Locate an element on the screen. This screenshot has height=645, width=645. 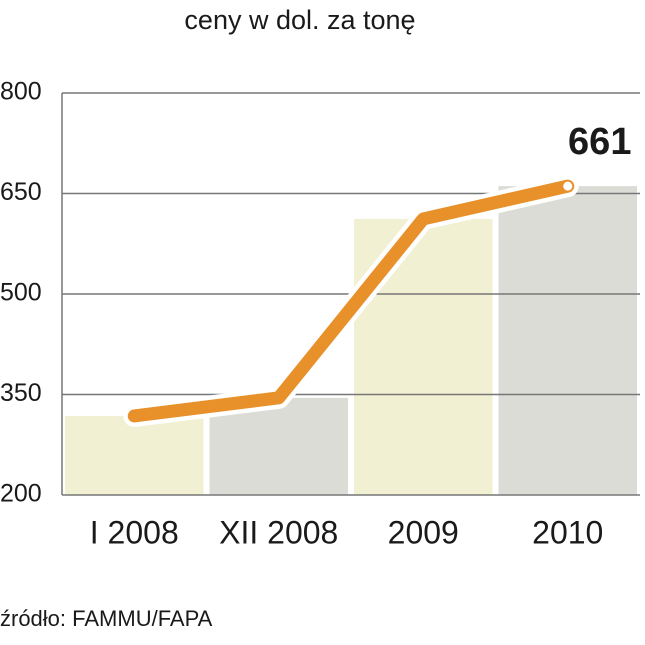
y-tick-label: 200 is located at coordinates (21, 494).